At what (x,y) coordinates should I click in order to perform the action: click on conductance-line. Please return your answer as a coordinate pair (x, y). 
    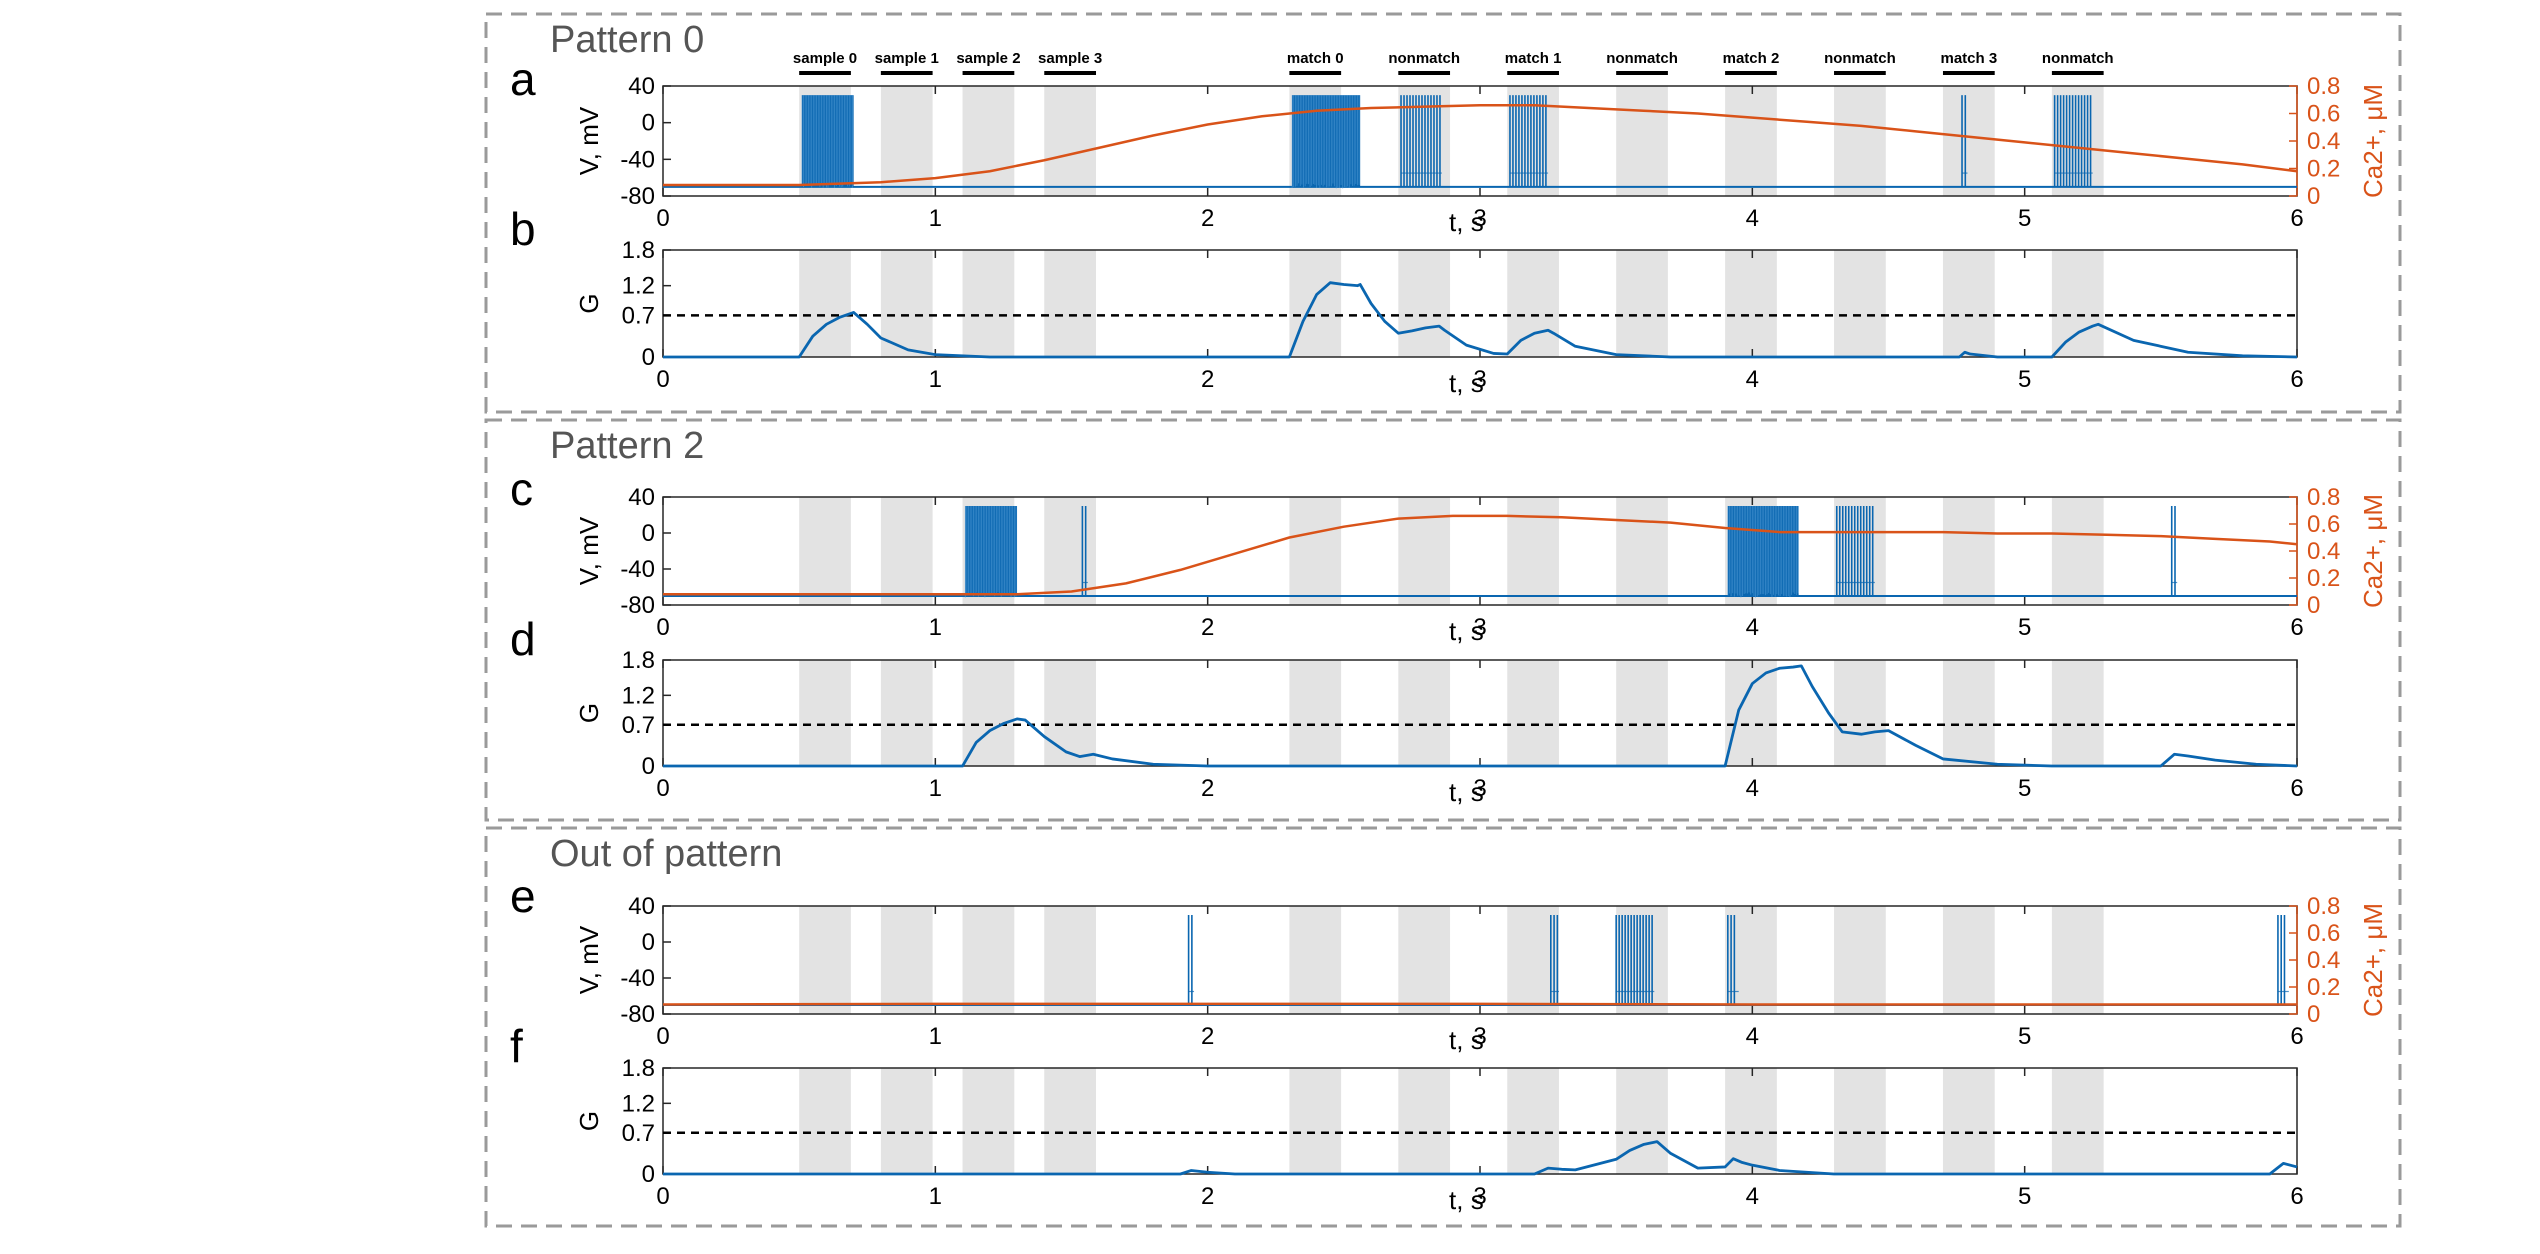
    Looking at the image, I should click on (1480, 716).